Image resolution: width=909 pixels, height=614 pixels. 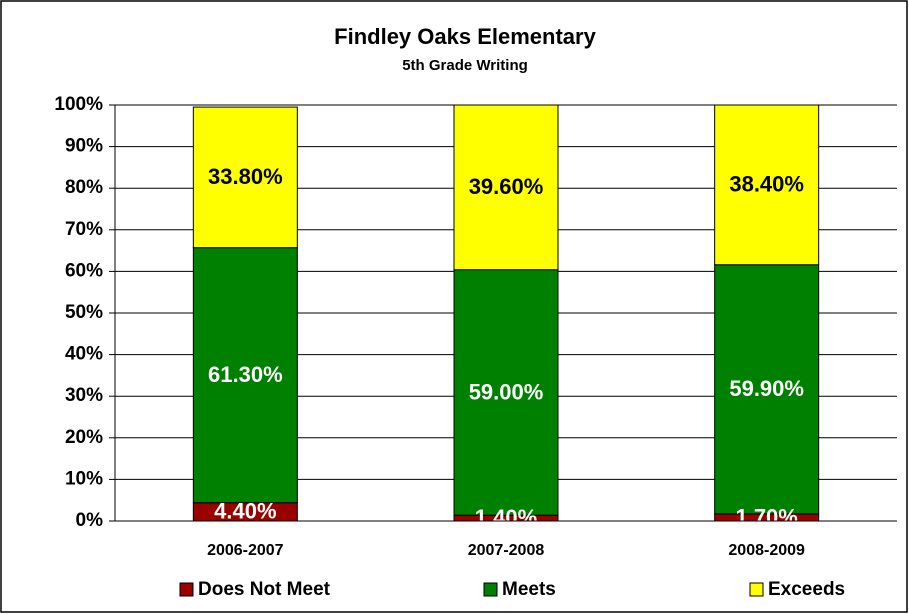 I want to click on legend-label: Exceeds, so click(x=806, y=589).